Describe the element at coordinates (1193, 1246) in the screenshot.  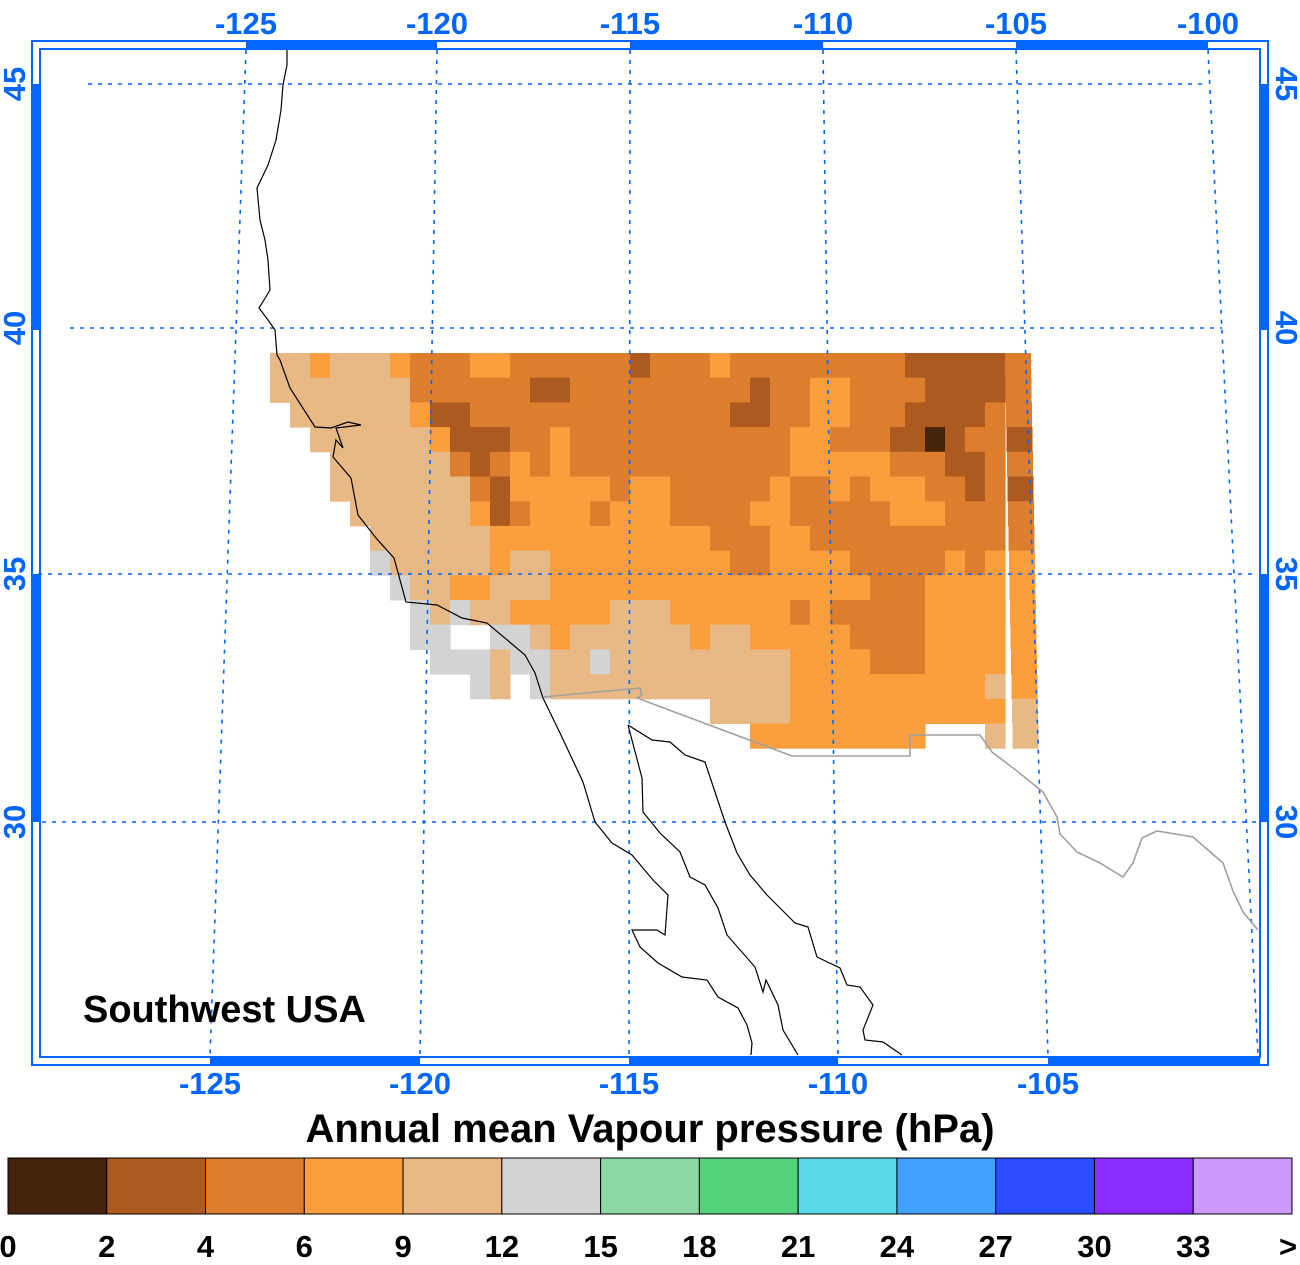
I see `colorbar-tick-label: 33` at that location.